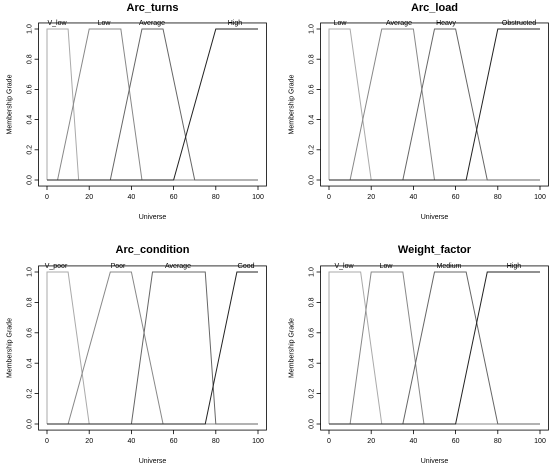  What do you see at coordinates (446, 23) in the screenshot?
I see `series-label: Heavy` at bounding box center [446, 23].